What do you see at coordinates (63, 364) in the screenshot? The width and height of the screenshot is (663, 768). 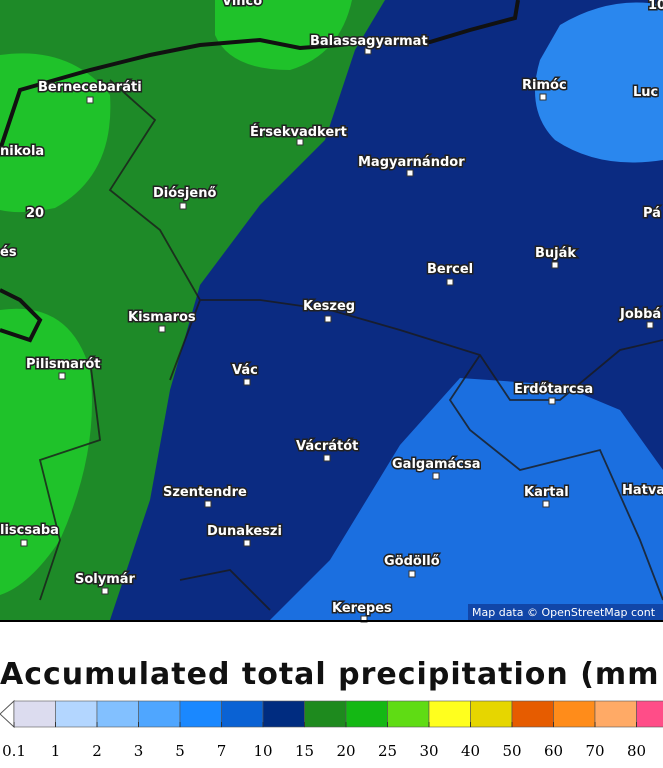 I see `place-label: Pilismarót` at bounding box center [63, 364].